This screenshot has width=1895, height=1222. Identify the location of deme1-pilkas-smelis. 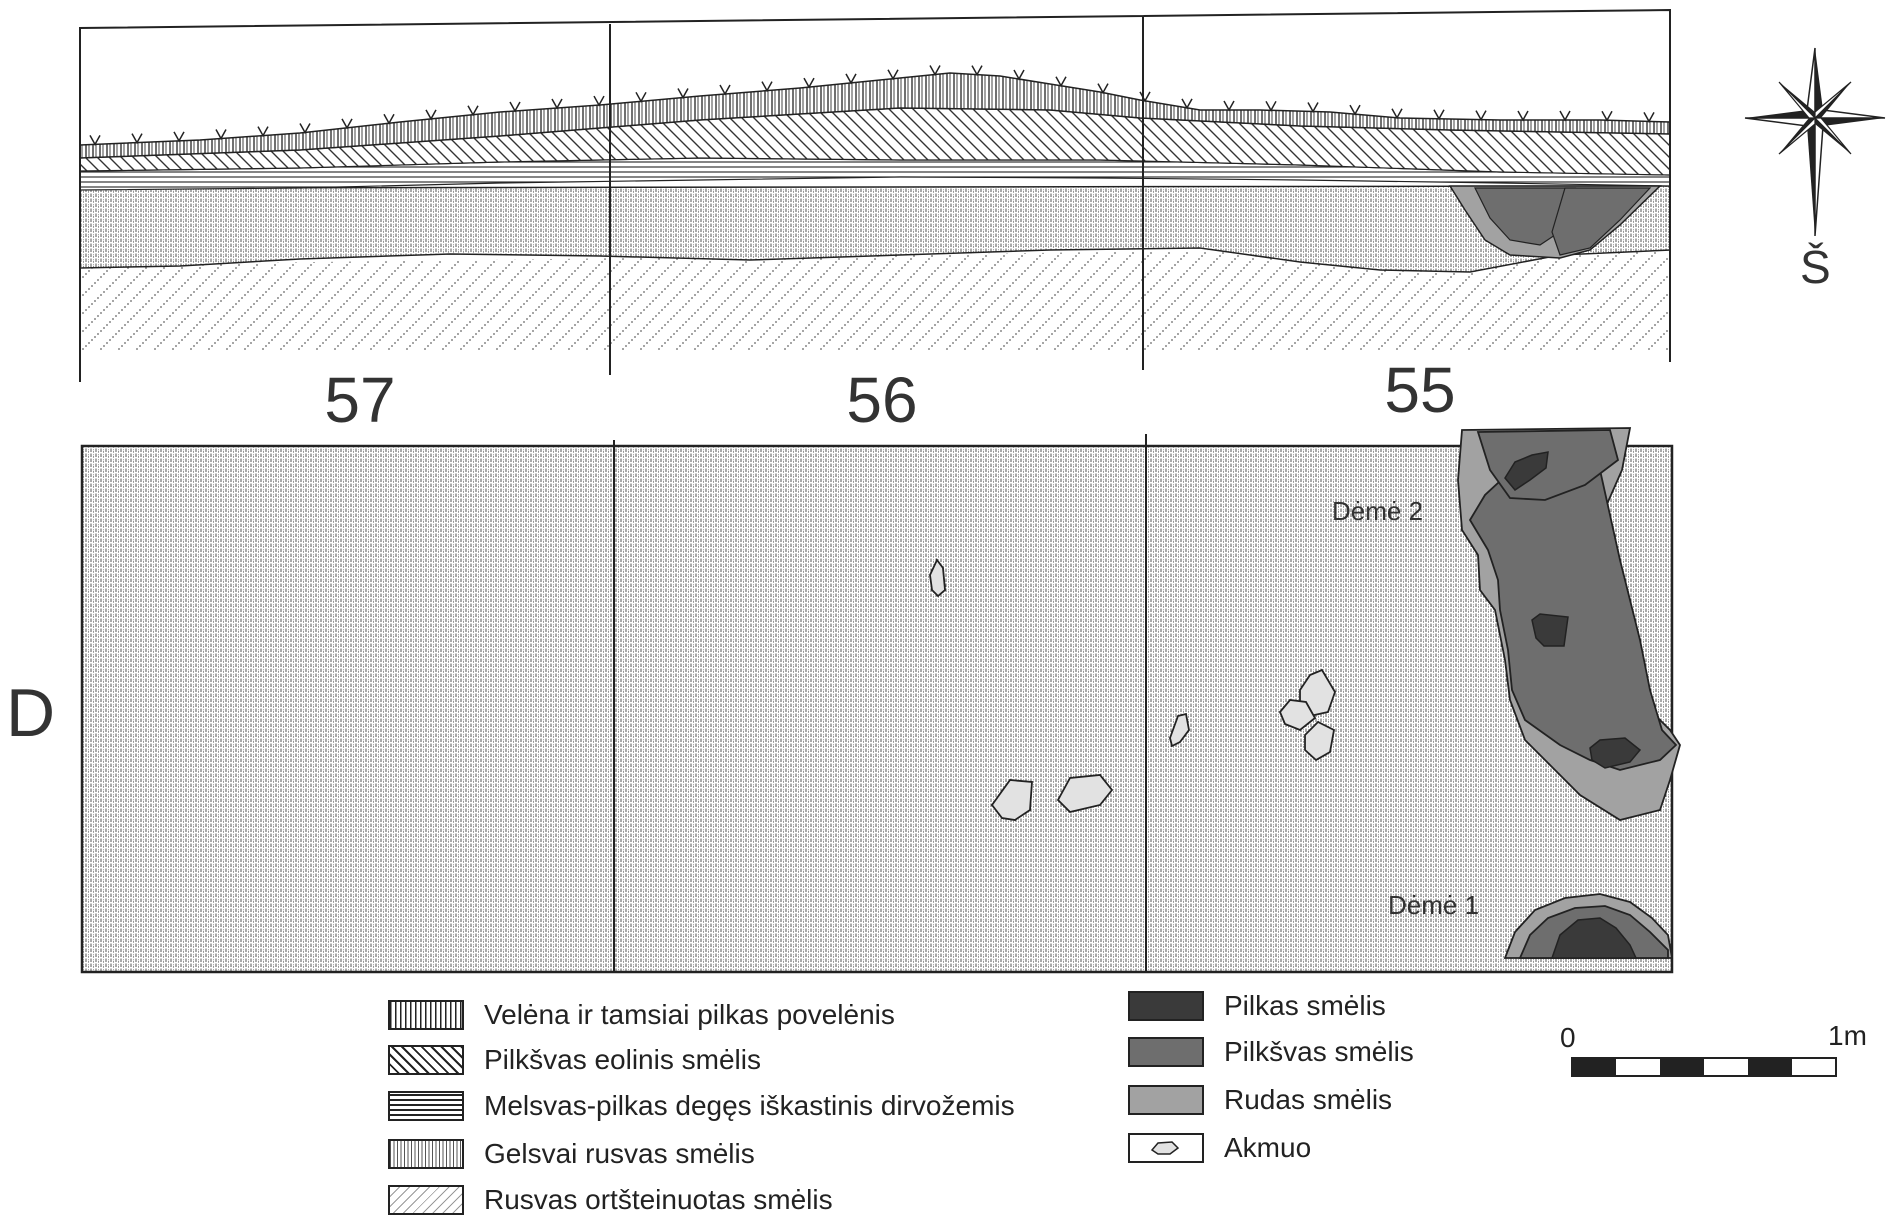
(1594, 938).